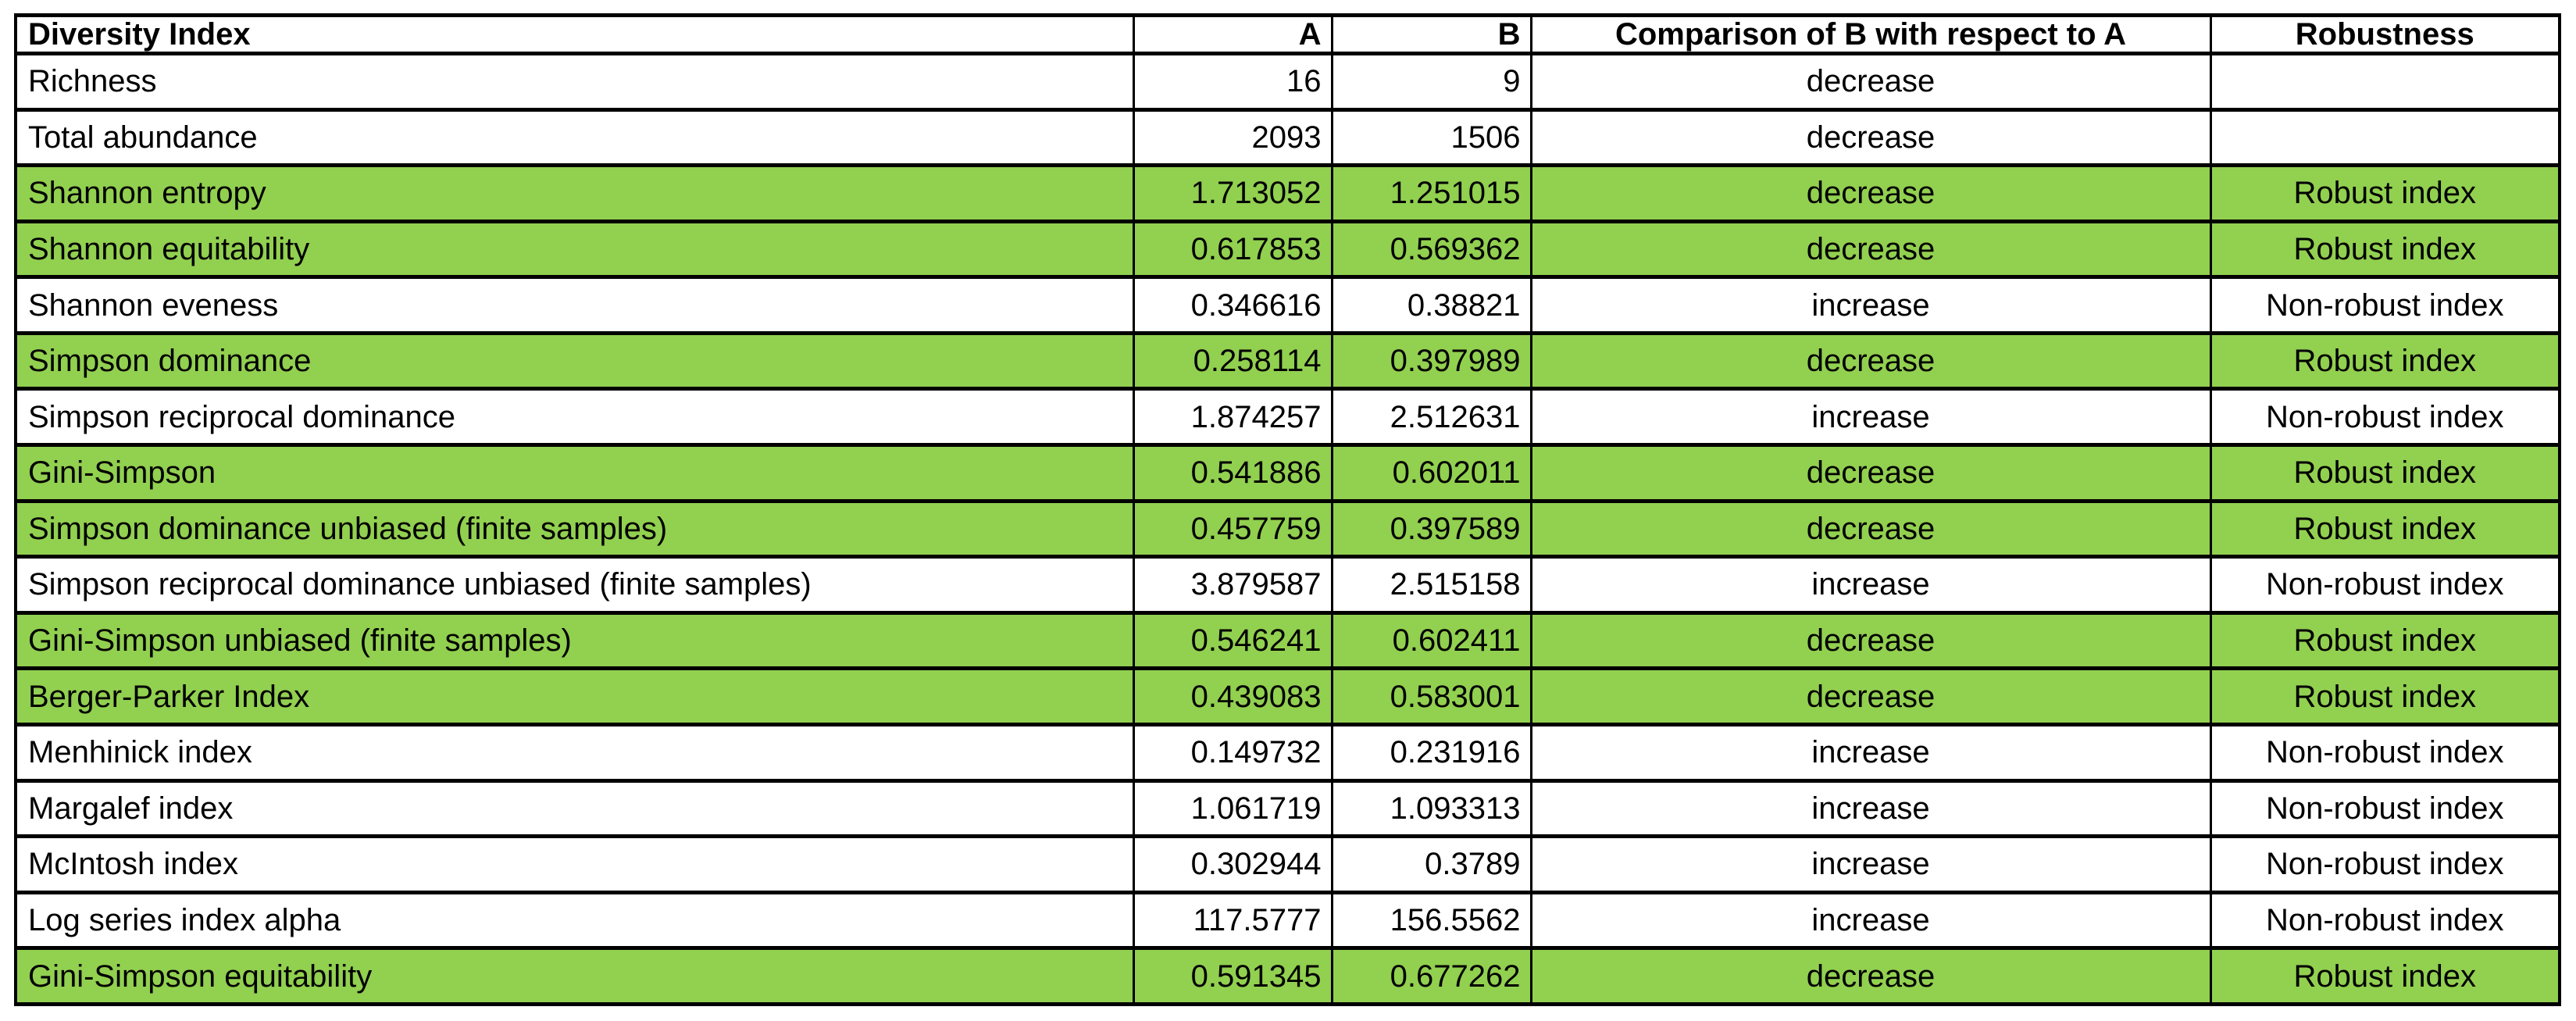 Image resolution: width=2576 pixels, height=1021 pixels. Describe the element at coordinates (1431, 473) in the screenshot. I see `cell-b: 0.602011` at that location.